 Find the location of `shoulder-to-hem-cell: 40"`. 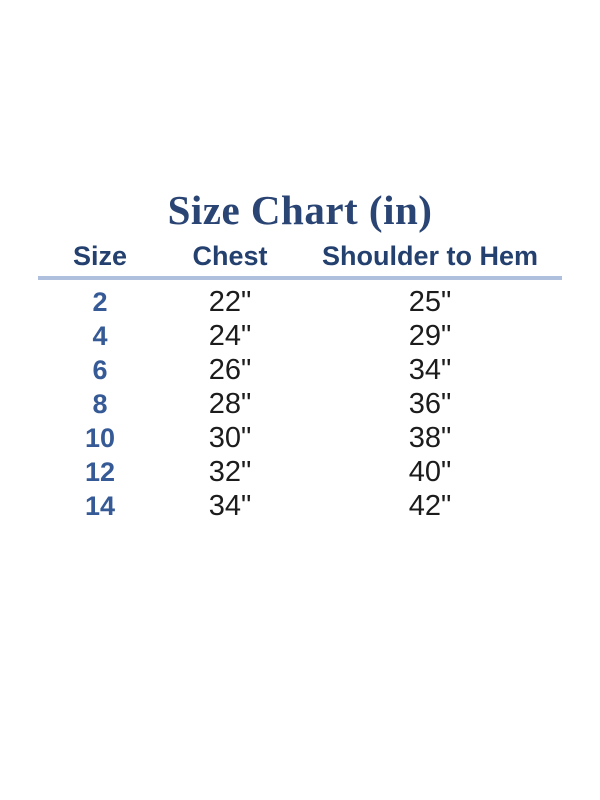

shoulder-to-hem-cell: 40" is located at coordinates (430, 471).